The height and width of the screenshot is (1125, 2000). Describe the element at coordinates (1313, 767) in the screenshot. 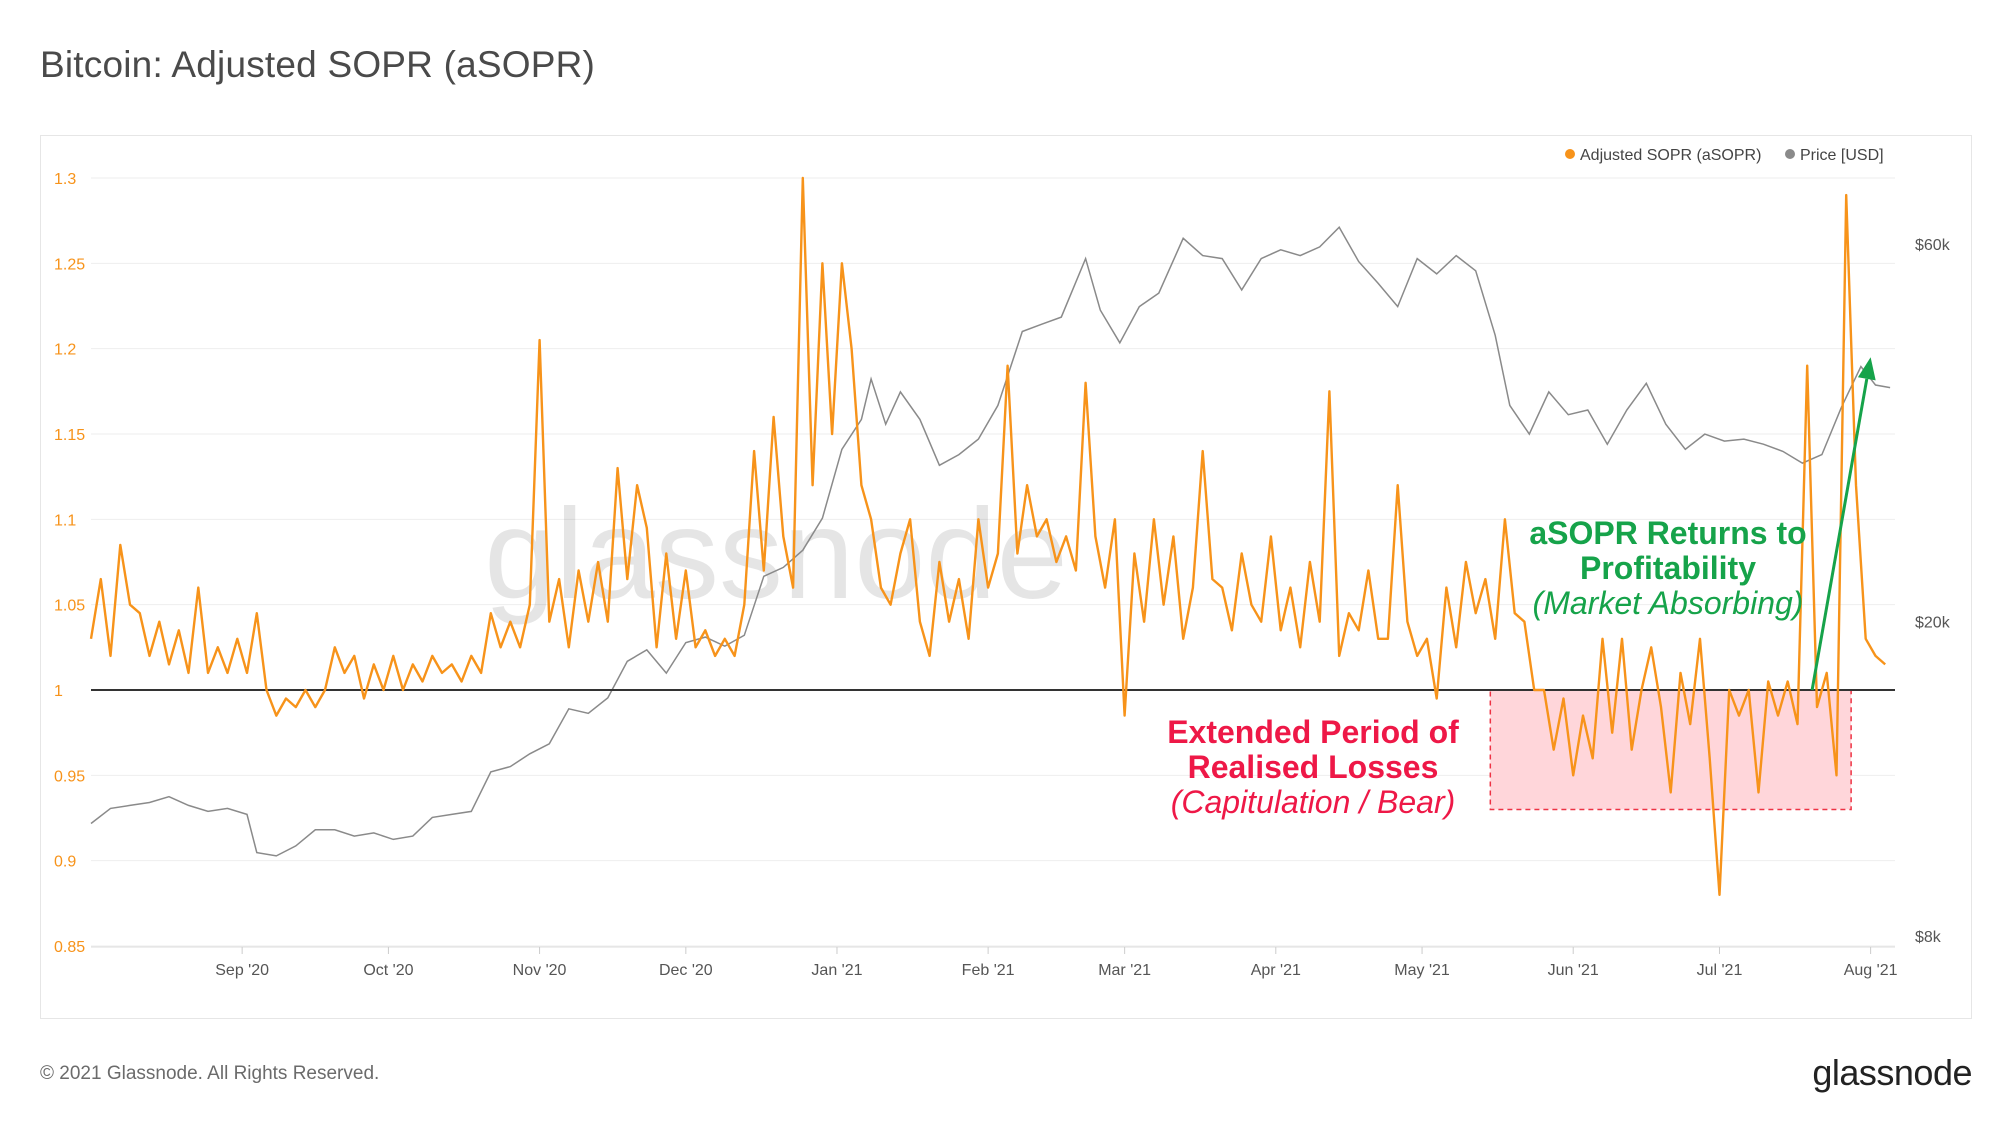

I see `loss-annotation-line2: Realised Losses` at that location.